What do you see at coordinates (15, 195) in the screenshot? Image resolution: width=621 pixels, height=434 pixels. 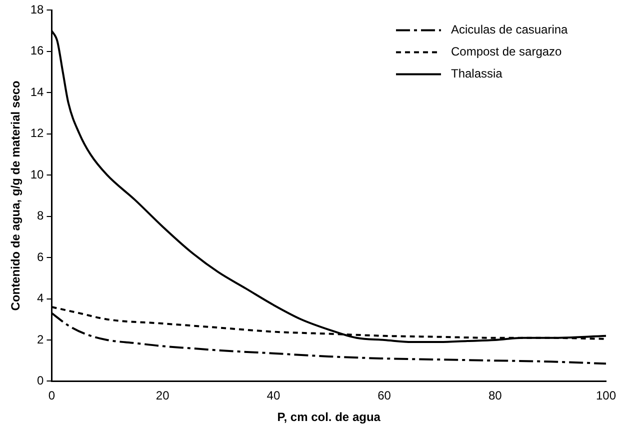 I see `y-axis-title: Contenido de agua, g/g de material seco` at bounding box center [15, 195].